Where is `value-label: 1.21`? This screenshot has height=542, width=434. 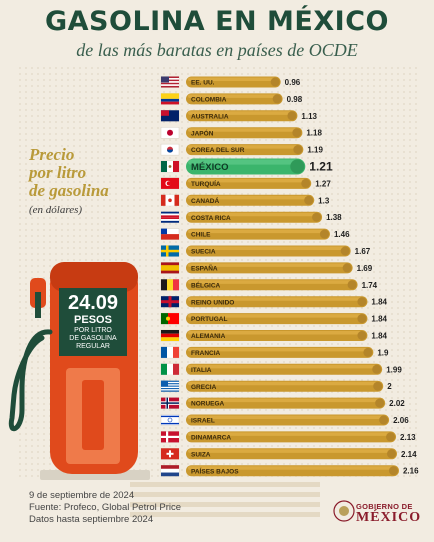 value-label: 1.21 is located at coordinates (321, 167).